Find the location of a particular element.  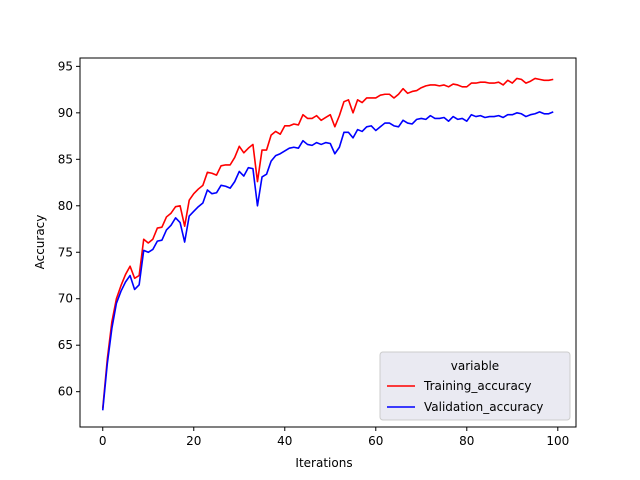

x-tick-label: 60 is located at coordinates (375, 441).